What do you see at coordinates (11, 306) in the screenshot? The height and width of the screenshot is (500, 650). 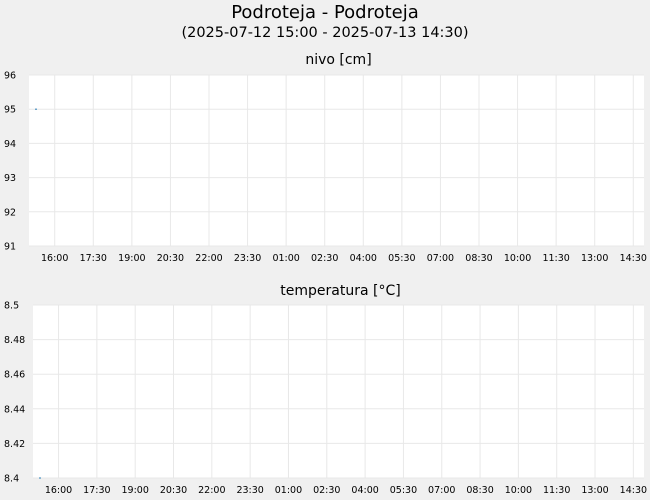 I see `y-tick-label: 8.5` at bounding box center [11, 306].